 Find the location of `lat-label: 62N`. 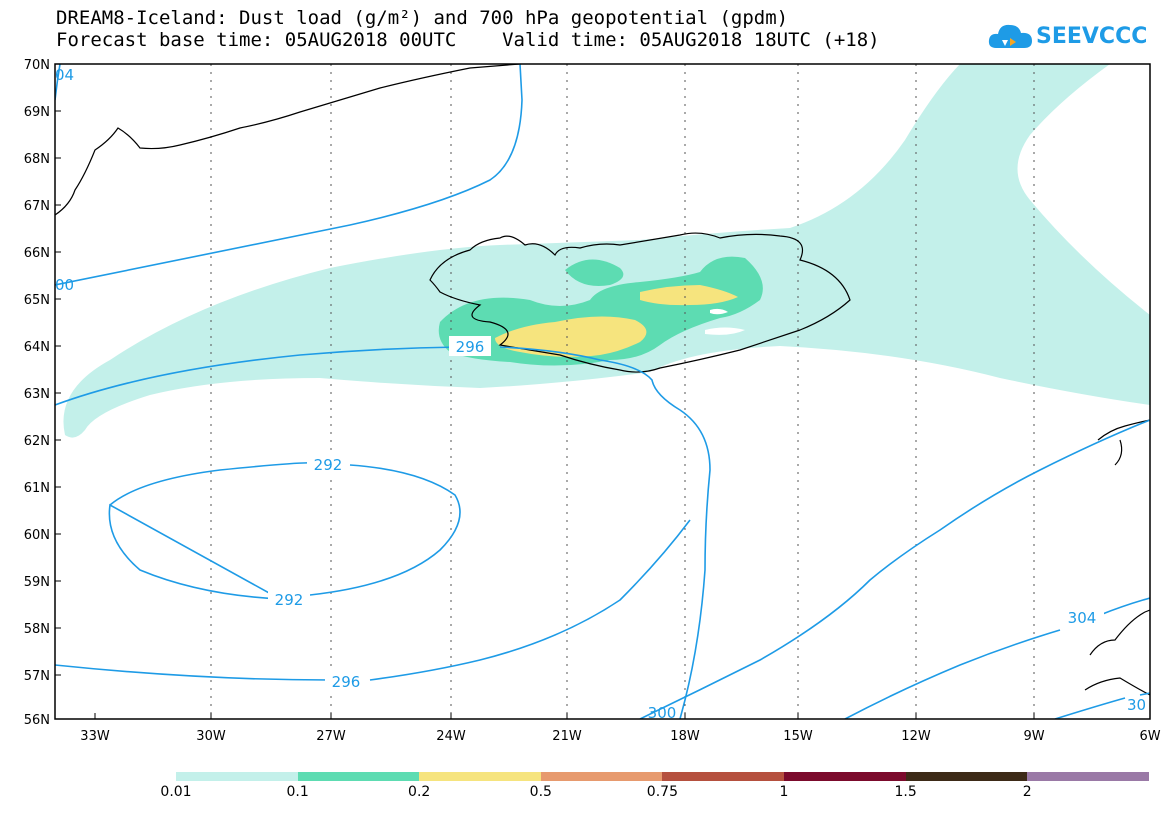

lat-label: 62N is located at coordinates (37, 441).